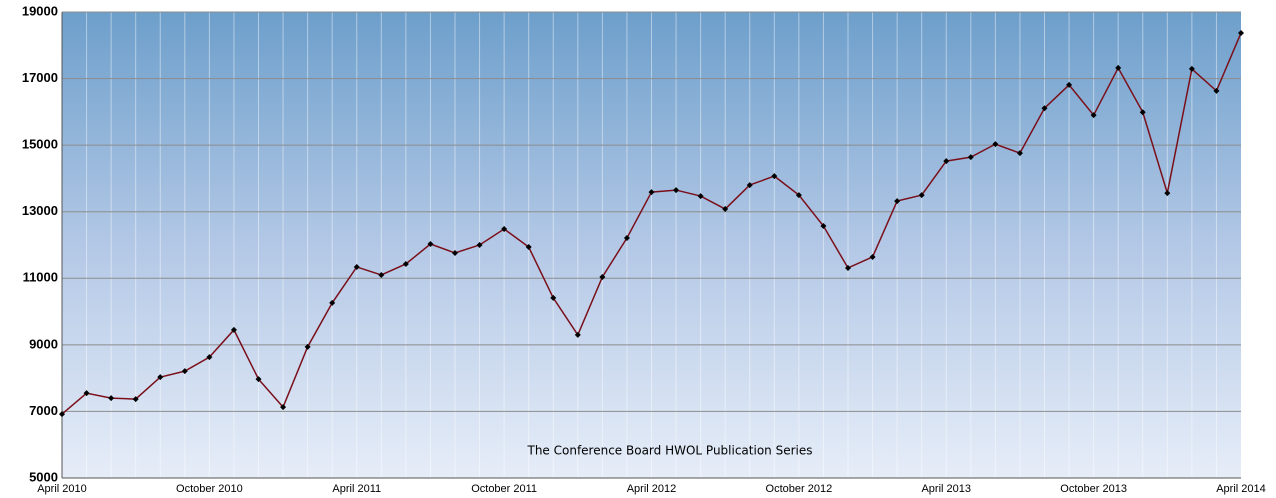  What do you see at coordinates (43, 476) in the screenshot?
I see `y-tick-label: 5000` at bounding box center [43, 476].